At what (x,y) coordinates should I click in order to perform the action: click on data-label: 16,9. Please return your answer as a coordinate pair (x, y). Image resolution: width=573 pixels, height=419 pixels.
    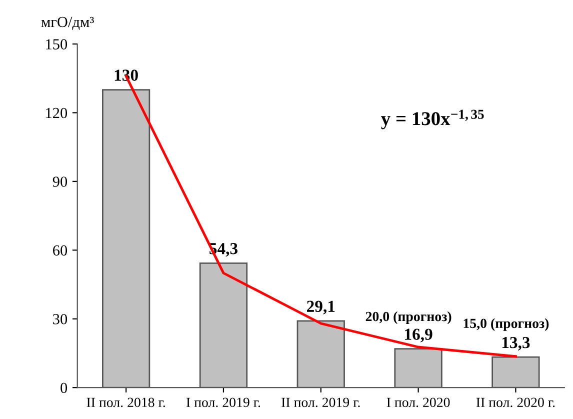
    Looking at the image, I should click on (418, 335).